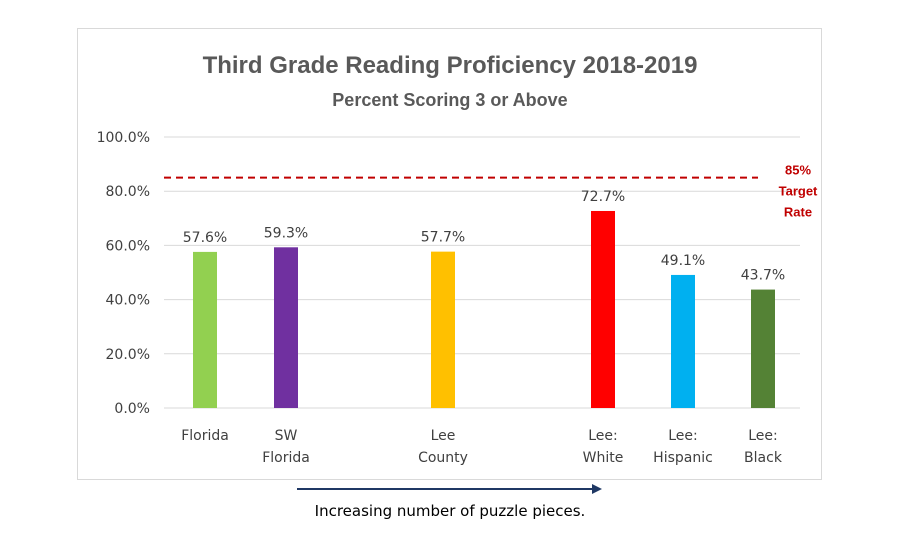  I want to click on category-label: White, so click(603, 458).